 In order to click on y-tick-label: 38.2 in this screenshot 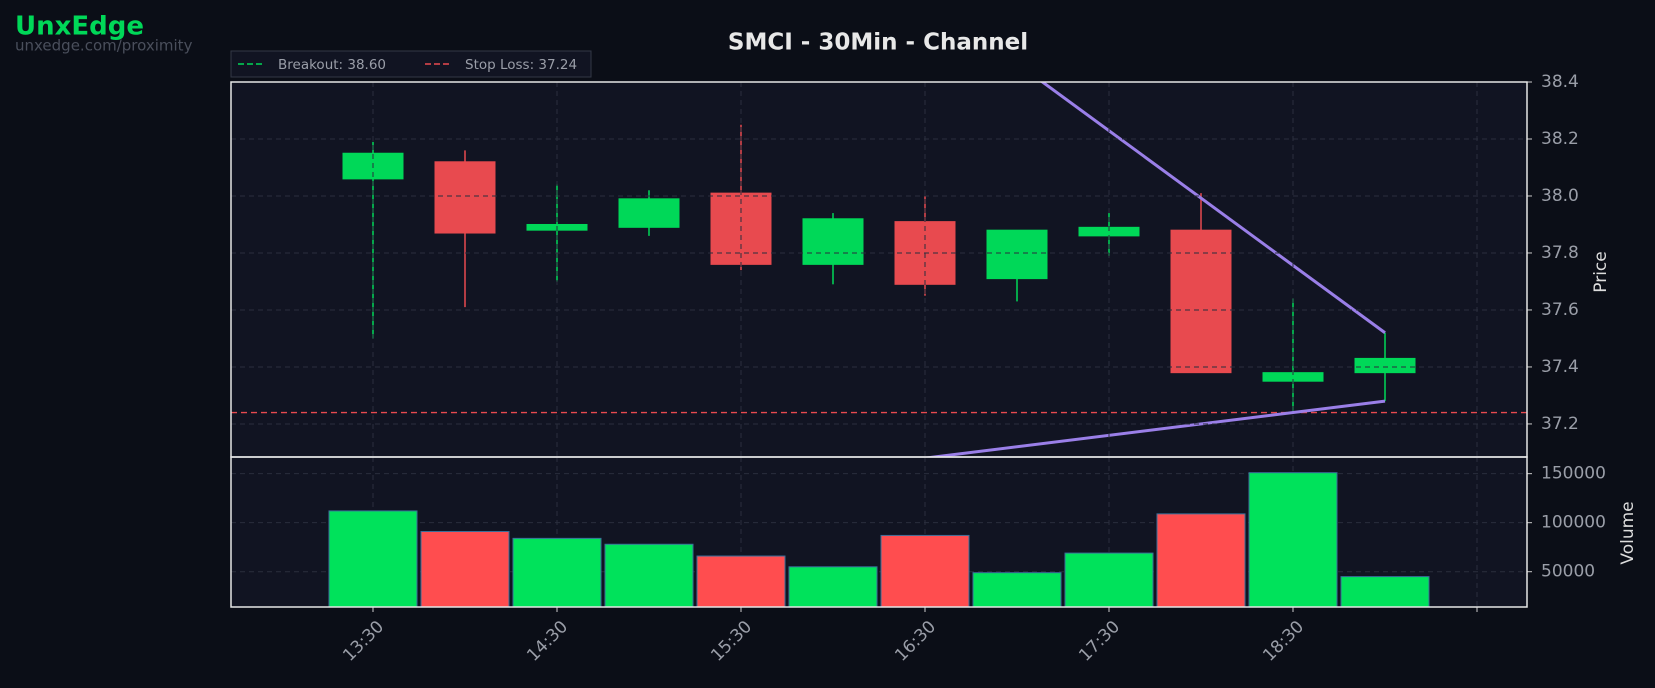, I will do `click(1560, 139)`.